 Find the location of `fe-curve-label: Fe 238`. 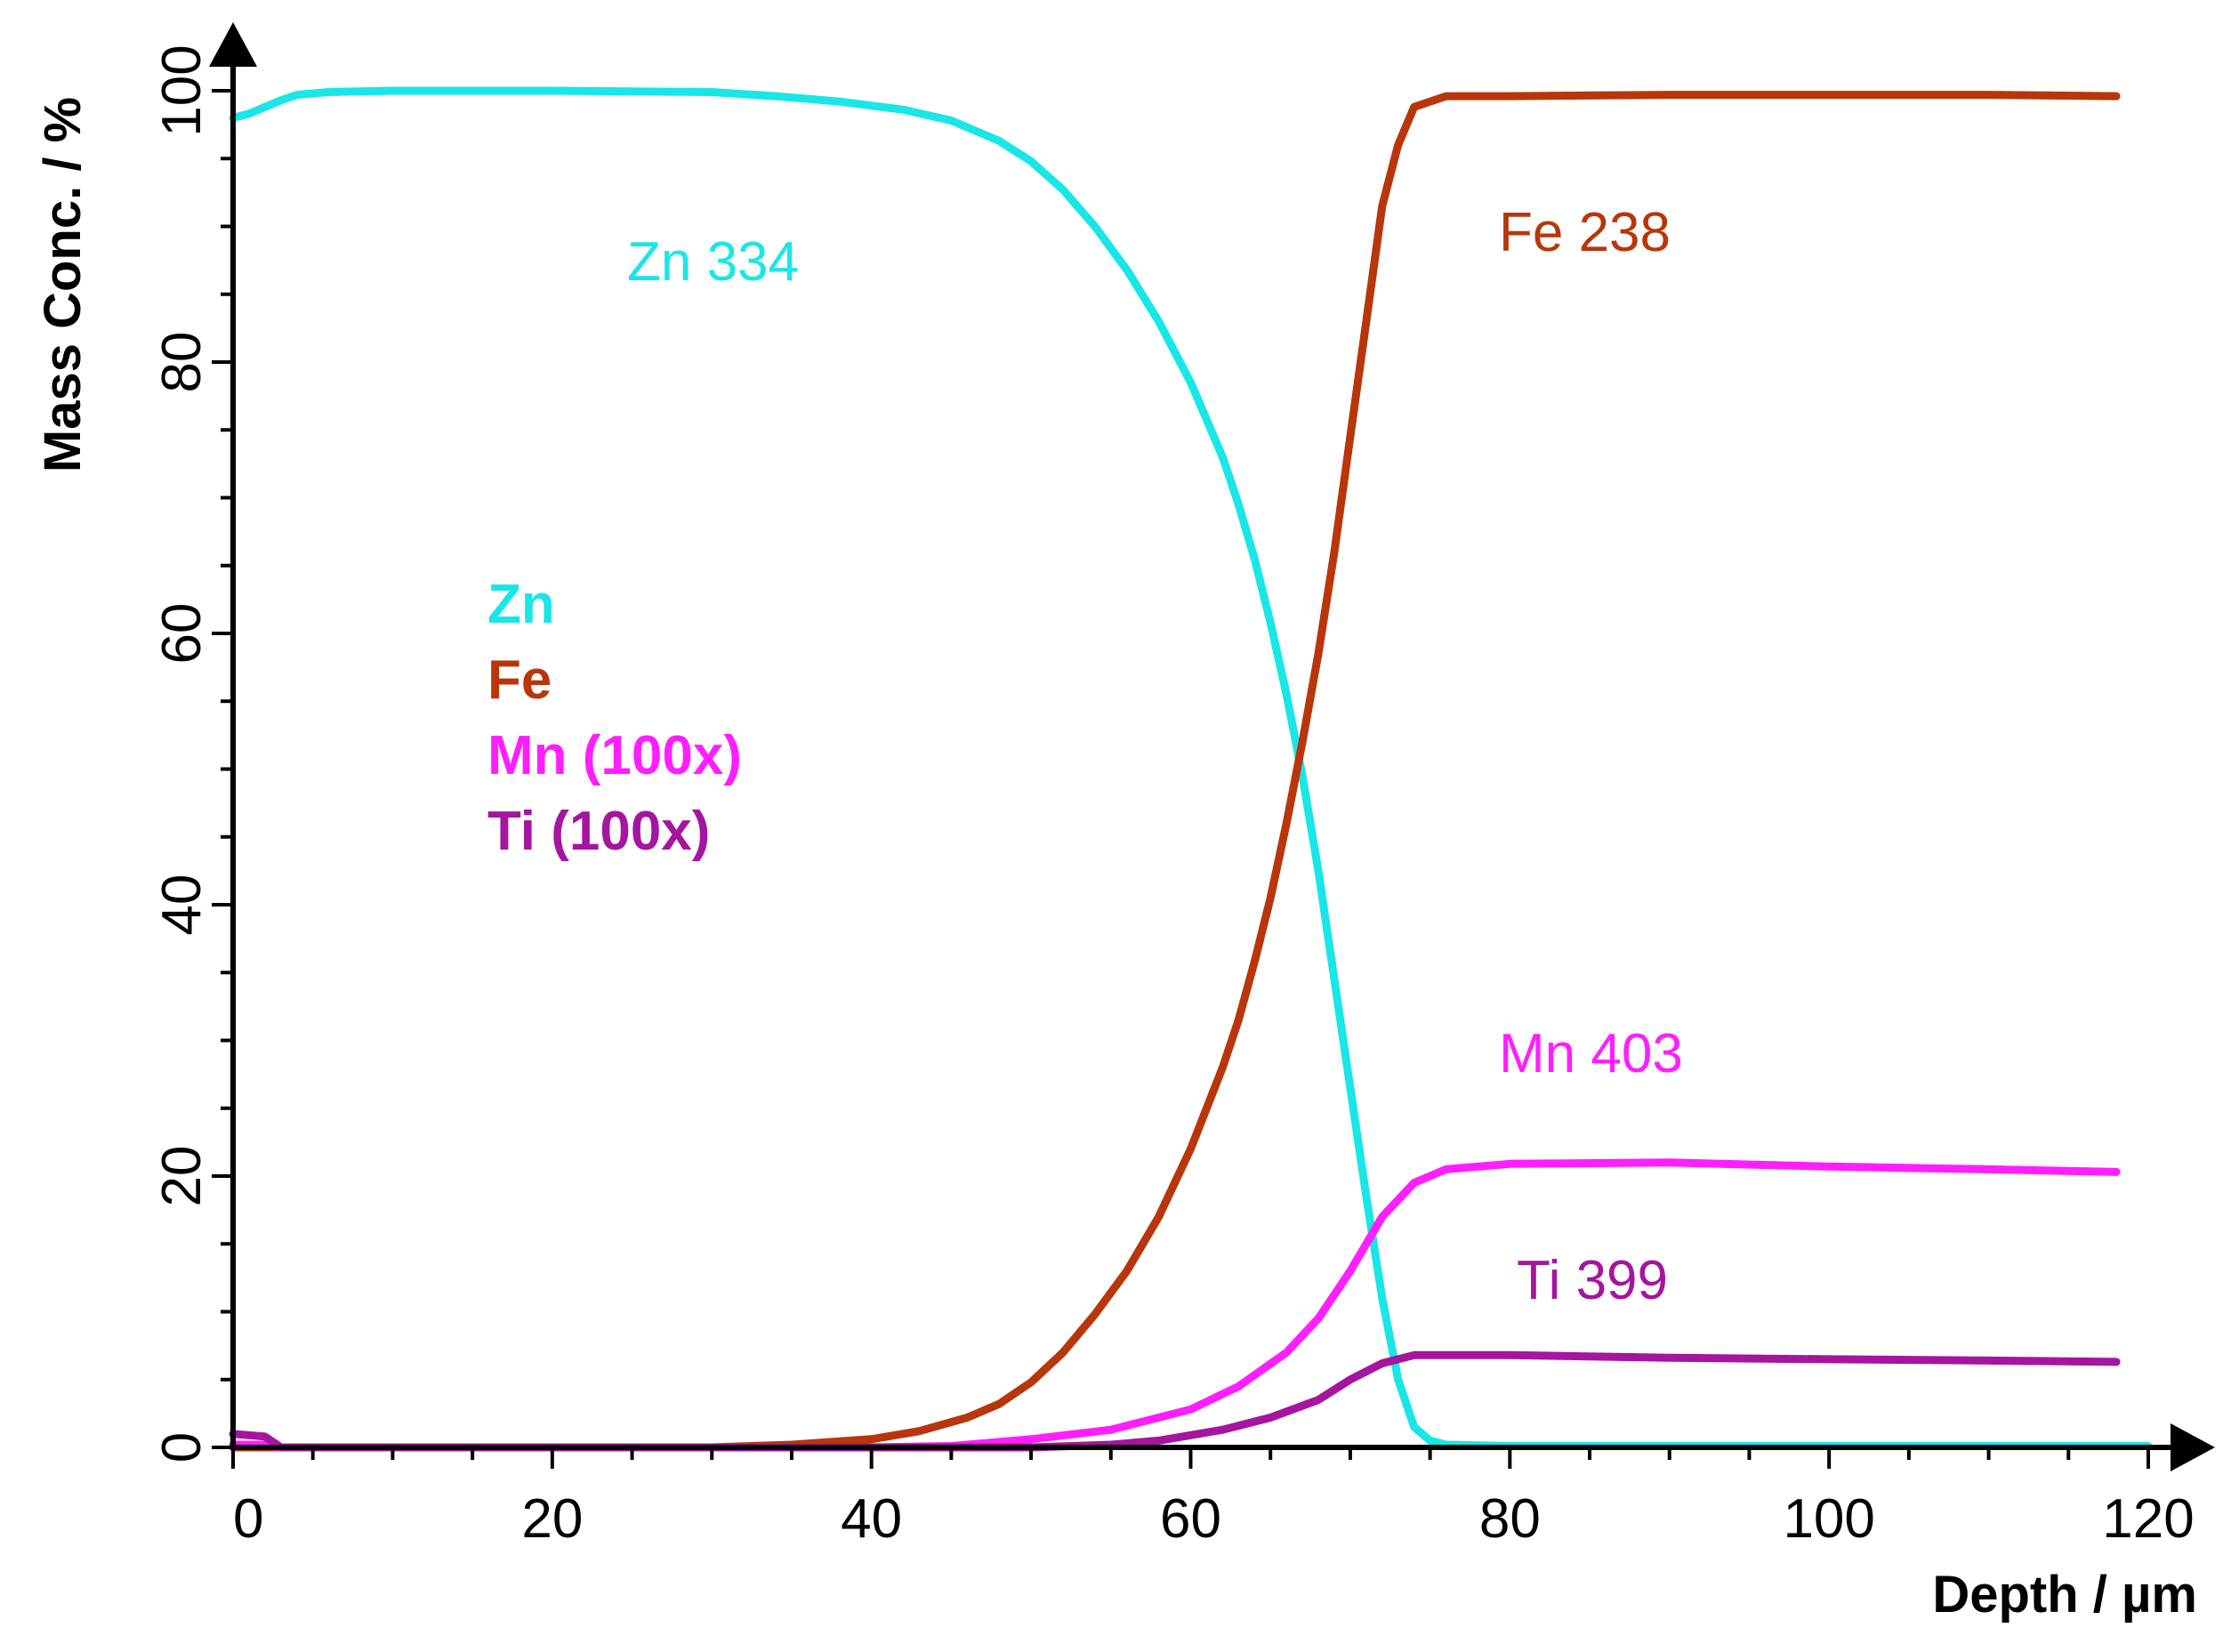

fe-curve-label: Fe 238 is located at coordinates (1585, 232).